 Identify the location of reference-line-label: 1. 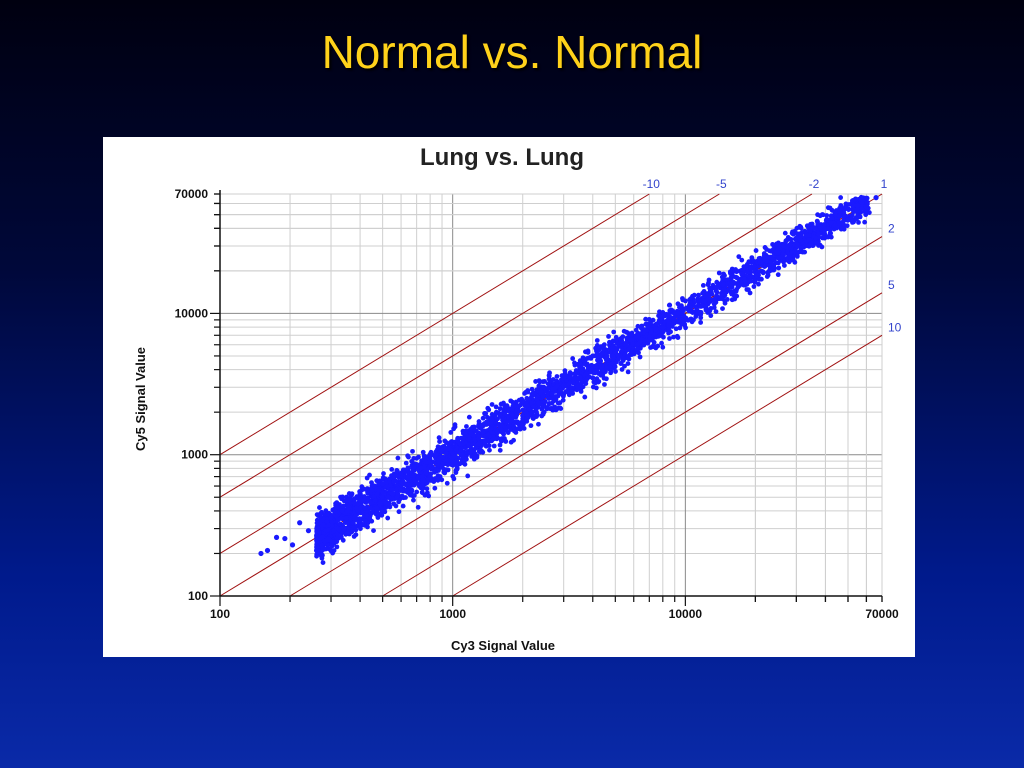
(884, 184).